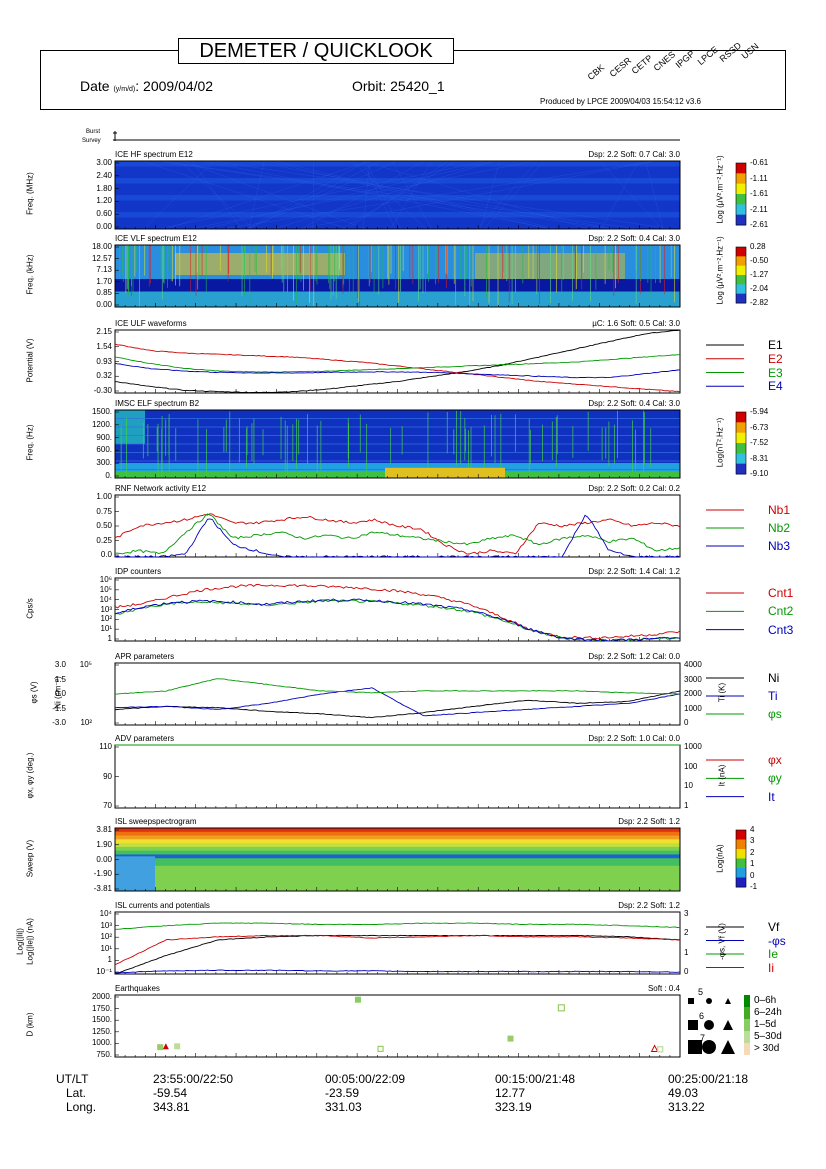  Describe the element at coordinates (693, 746) in the screenshot. I see `right-tick-label: 1000` at that location.